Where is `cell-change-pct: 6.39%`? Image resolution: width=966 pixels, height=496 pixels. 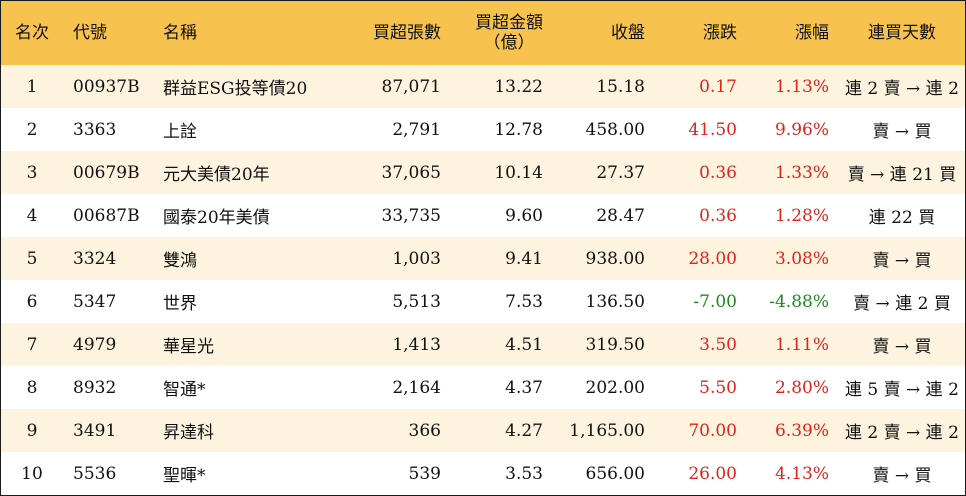 cell-change-pct: 6.39% is located at coordinates (801, 430).